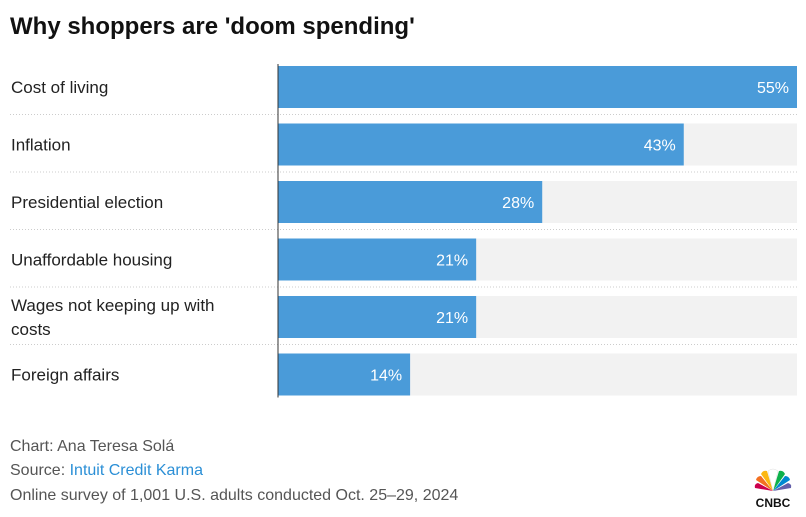 The width and height of the screenshot is (806, 517). I want to click on bar-value-label: 28%, so click(518, 203).